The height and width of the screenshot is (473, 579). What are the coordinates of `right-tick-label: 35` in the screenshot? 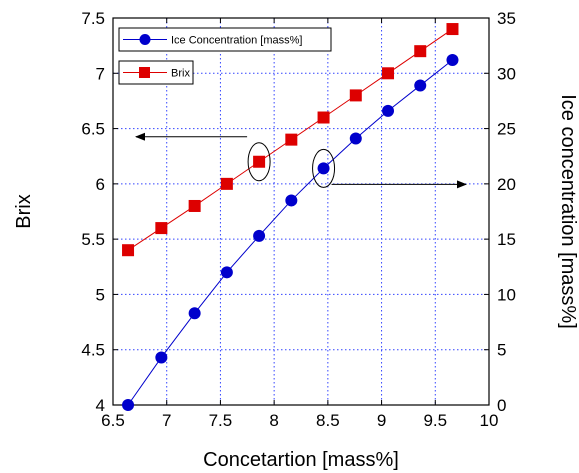 It's located at (506, 18).